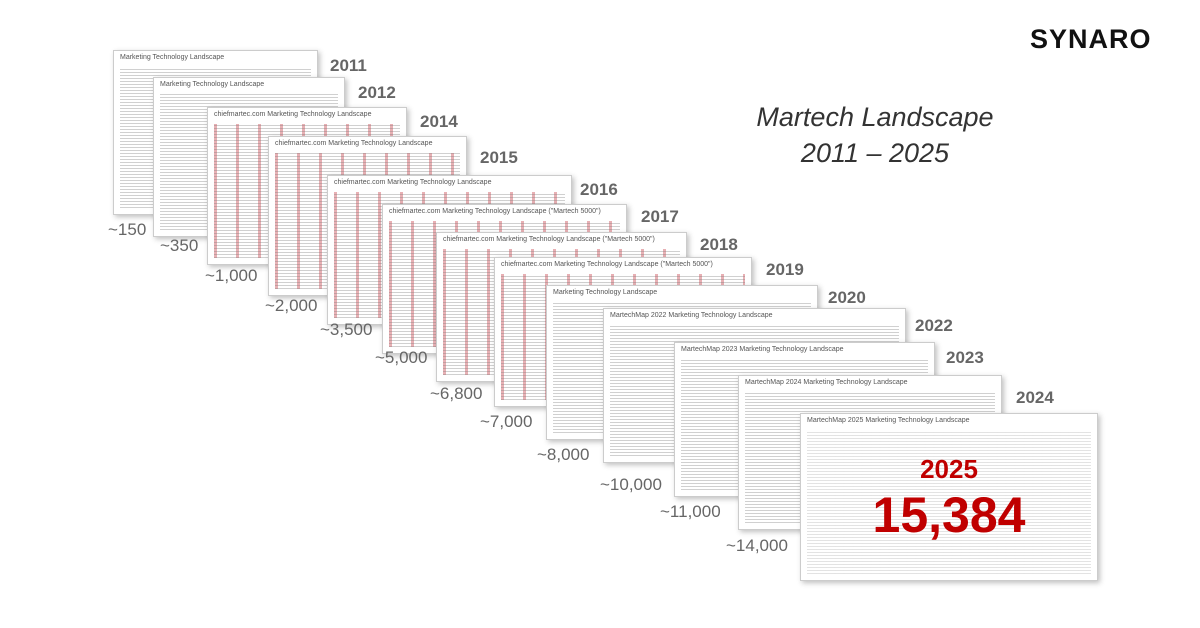 Image resolution: width=1200 pixels, height=628 pixels. I want to click on count-label: ~7,000, so click(506, 421).